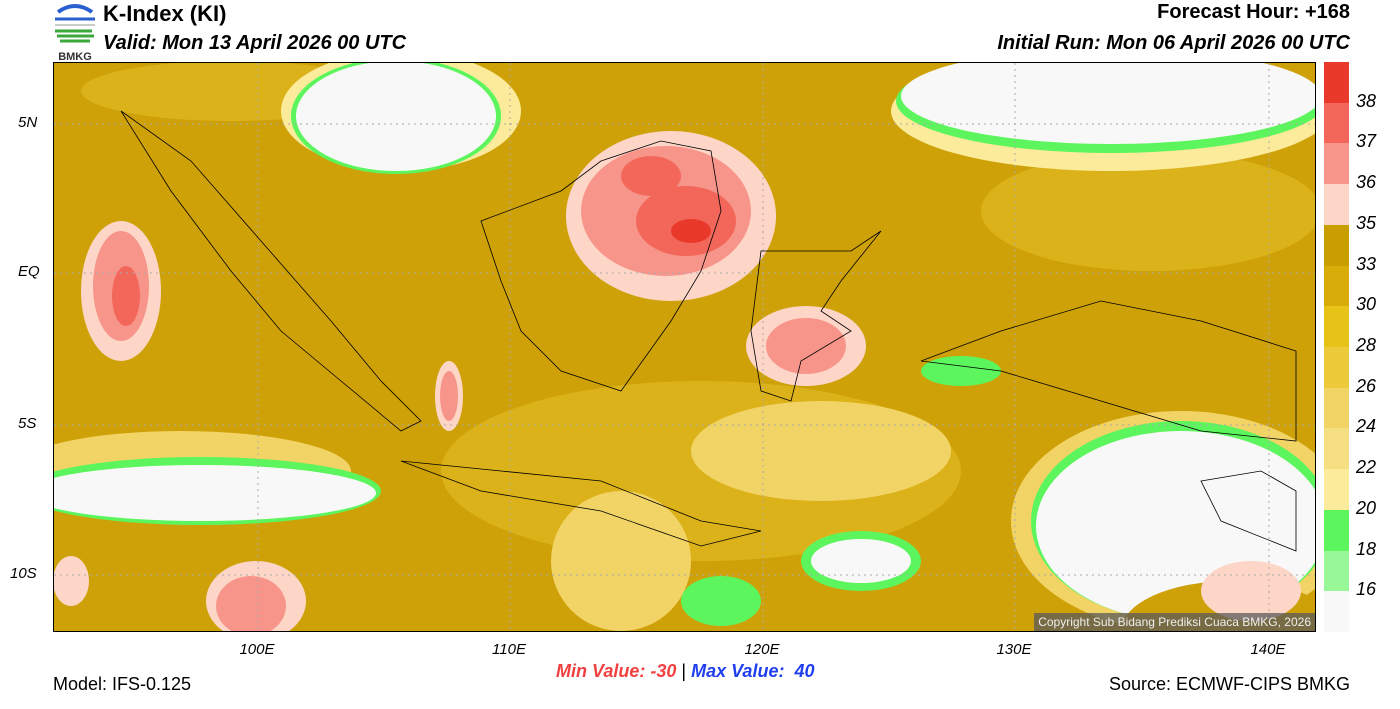  Describe the element at coordinates (1173, 43) in the screenshot. I see `initial-run: Initial Run: Mon 06 April 2026 00 UTC` at that location.